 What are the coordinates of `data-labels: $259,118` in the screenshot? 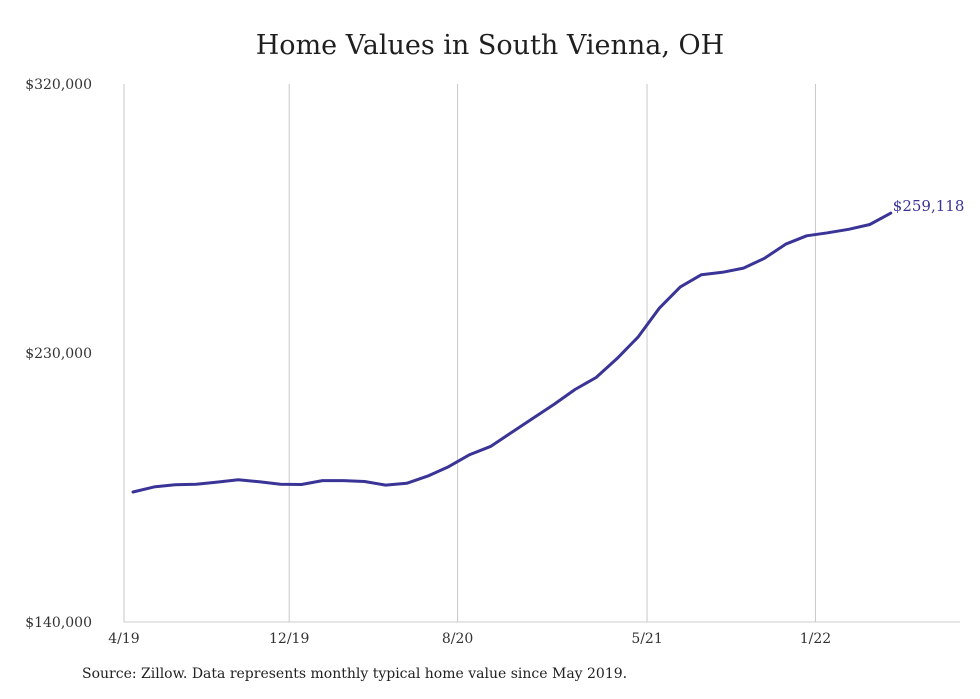 It's located at (929, 206).